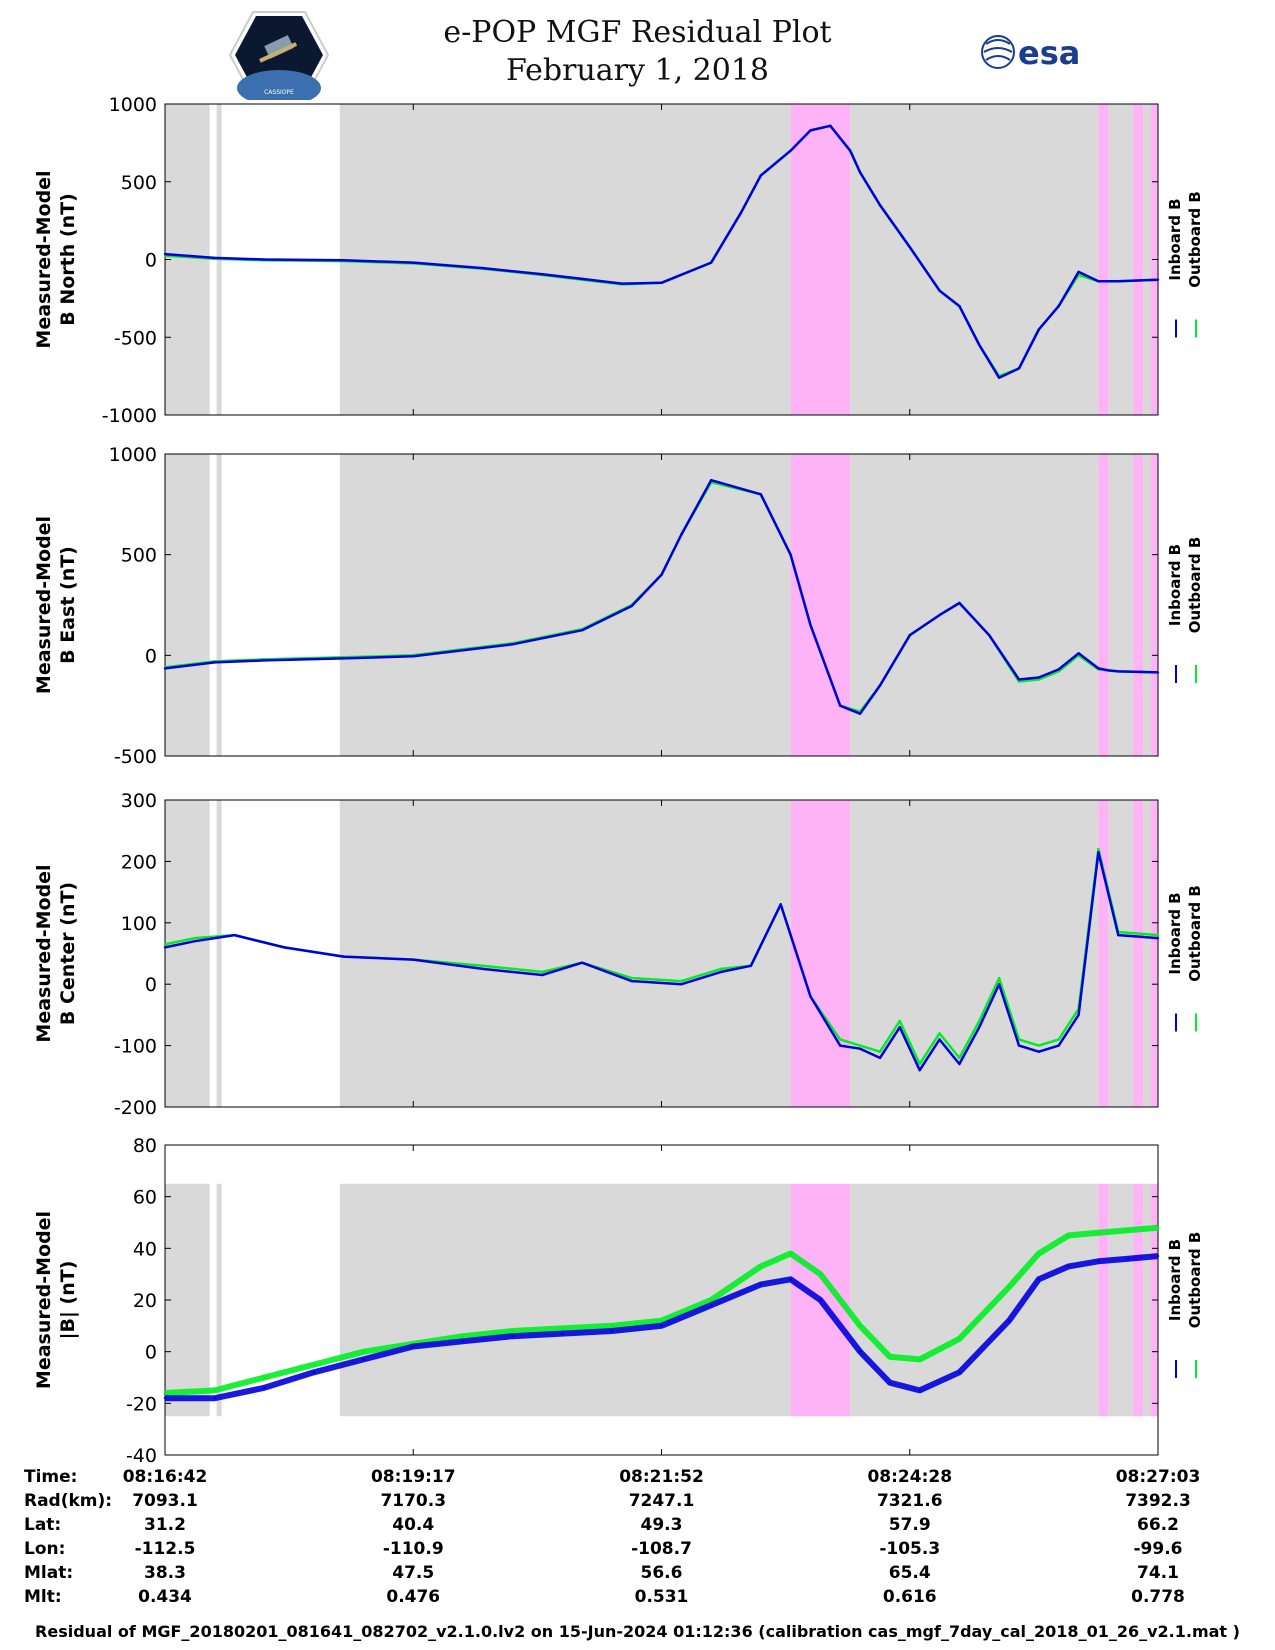 Image resolution: width=1275 pixels, height=1650 pixels. Describe the element at coordinates (910, 1597) in the screenshot. I see `time-table-cell: 0.616` at that location.